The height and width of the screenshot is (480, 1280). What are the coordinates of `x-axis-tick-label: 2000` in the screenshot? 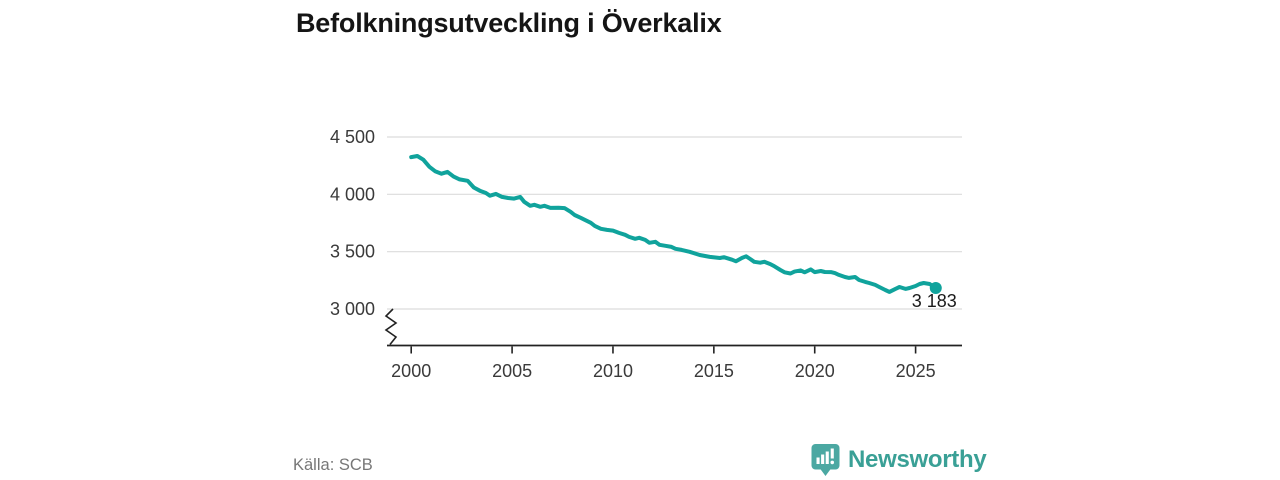 It's located at (411, 371).